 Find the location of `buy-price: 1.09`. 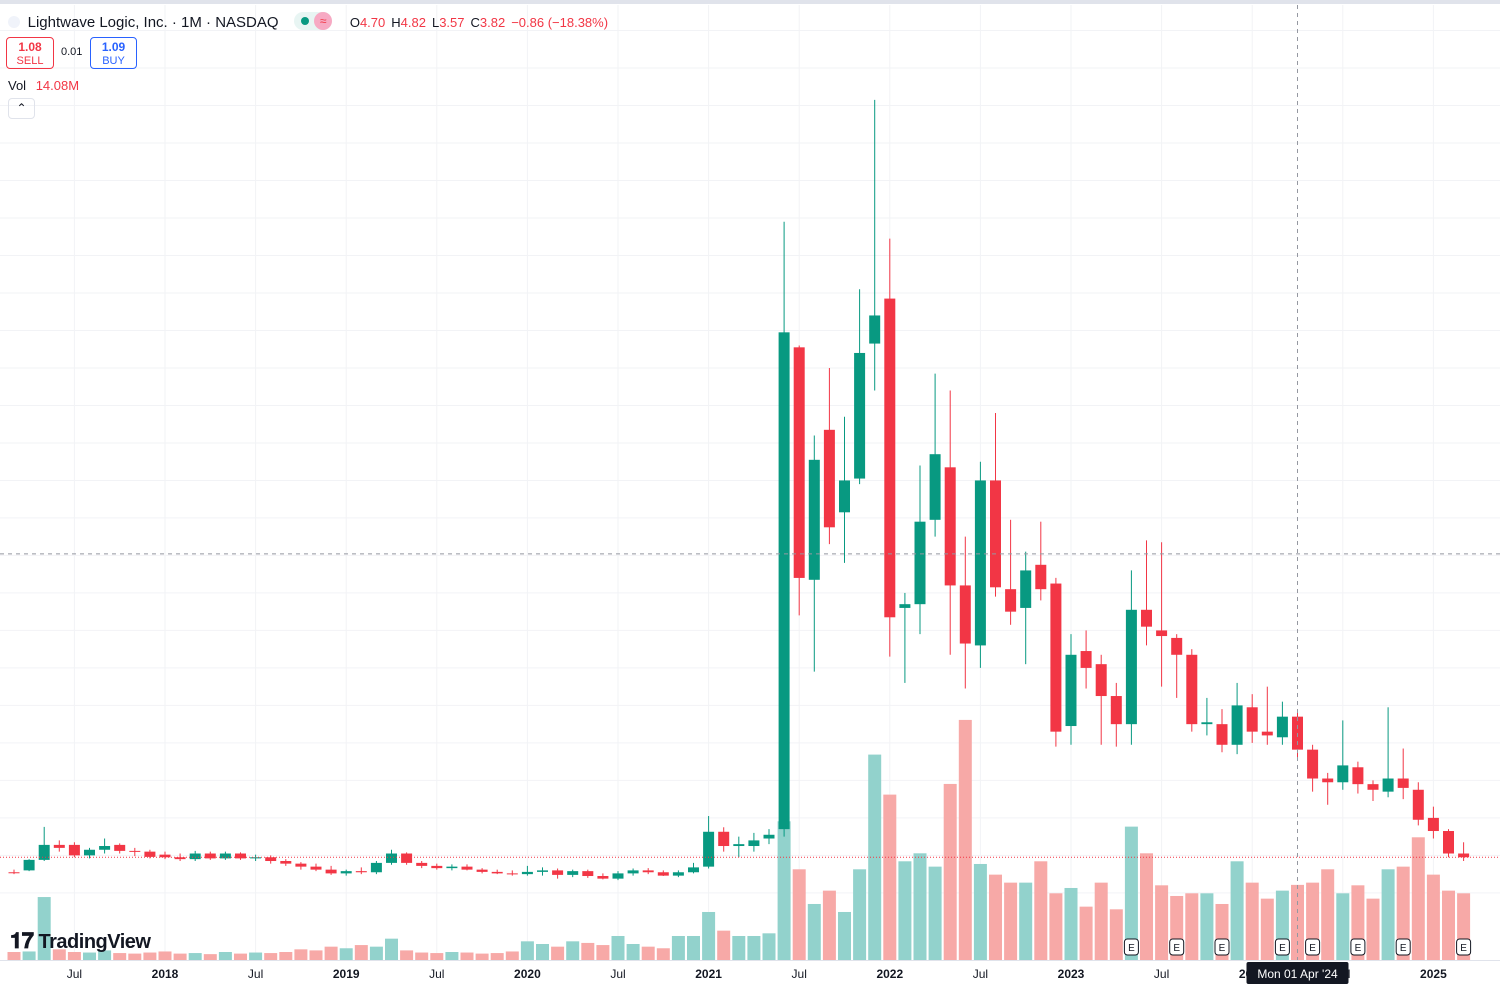

buy-price: 1.09 is located at coordinates (113, 47).